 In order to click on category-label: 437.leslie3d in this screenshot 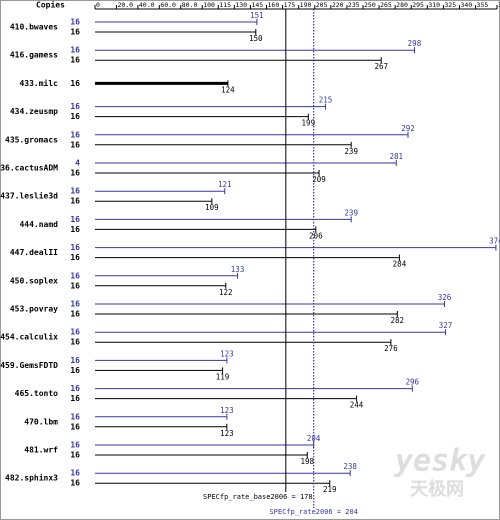, I will do `click(29, 196)`.